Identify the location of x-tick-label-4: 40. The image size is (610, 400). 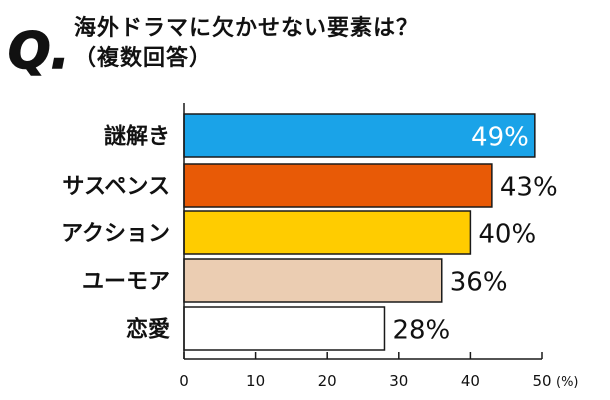
(470, 381).